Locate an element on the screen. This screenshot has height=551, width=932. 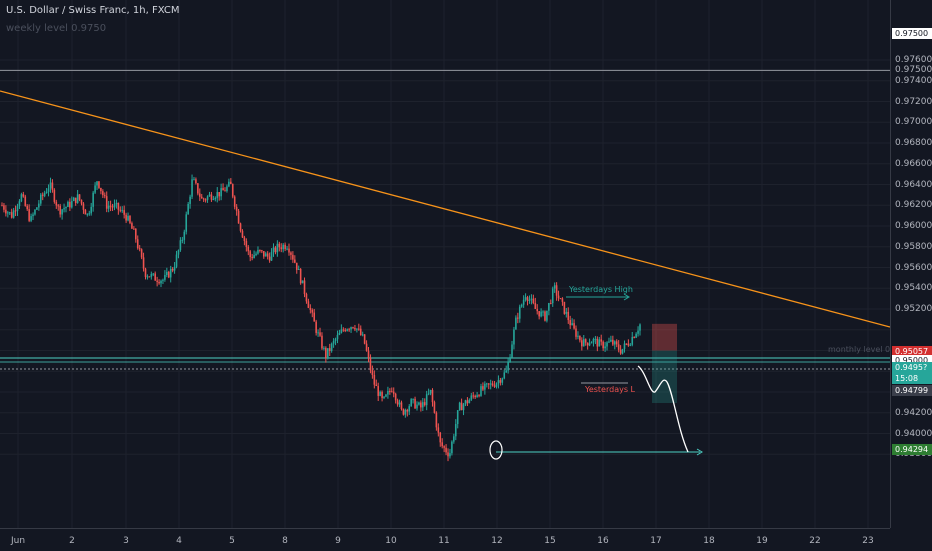
symbol-title: U.S. Dollar / Swiss Franc, 1h, FXCM is located at coordinates (93, 10).